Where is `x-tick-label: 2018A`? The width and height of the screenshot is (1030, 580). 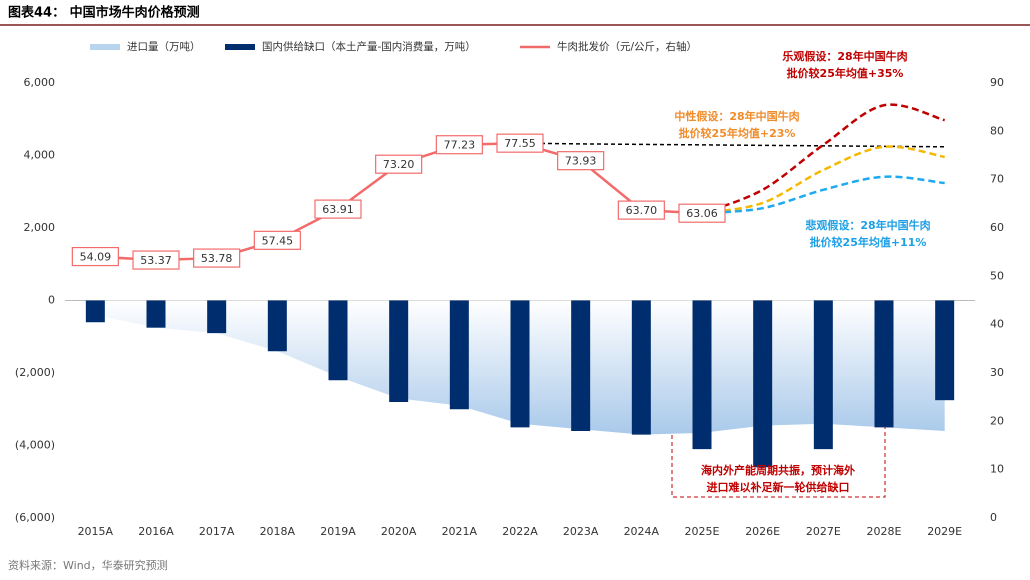
x-tick-label: 2018A is located at coordinates (278, 531).